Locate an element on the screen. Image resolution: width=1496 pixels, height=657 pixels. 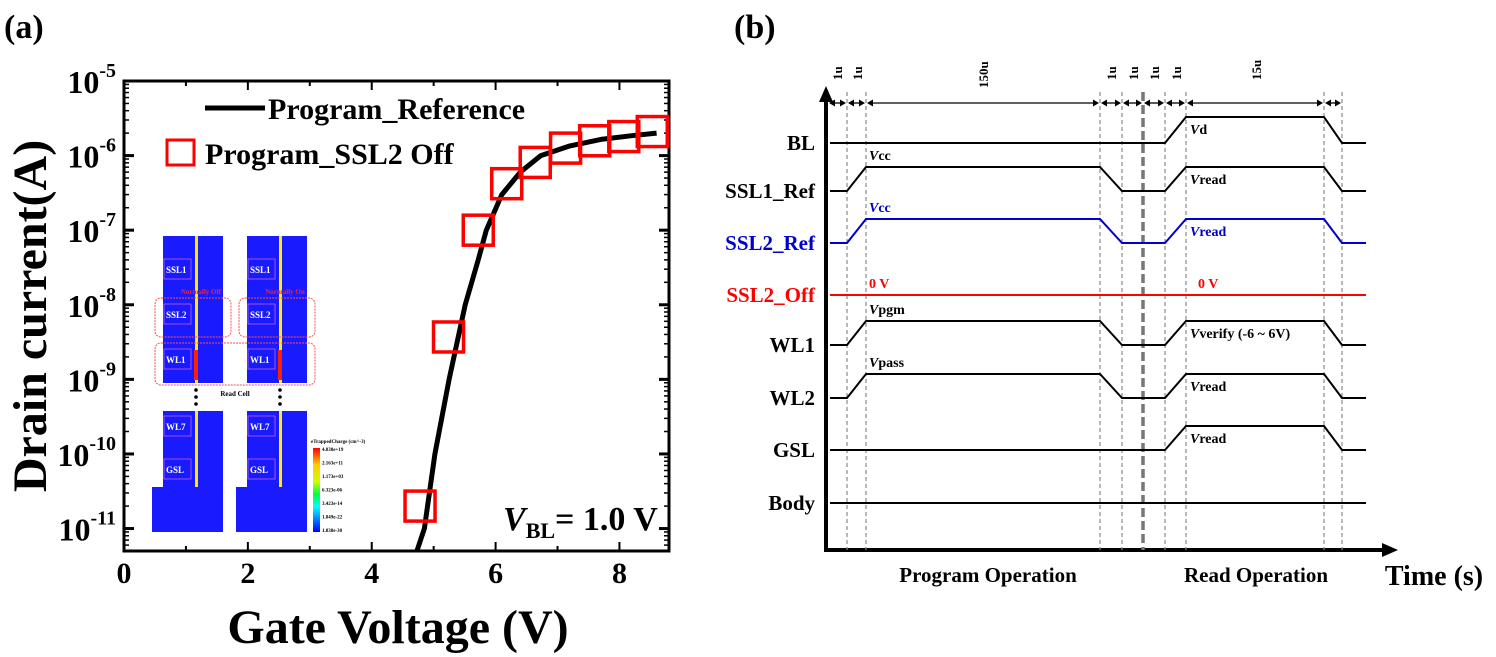
program-operation-label: Program Operation is located at coordinates (988, 575).